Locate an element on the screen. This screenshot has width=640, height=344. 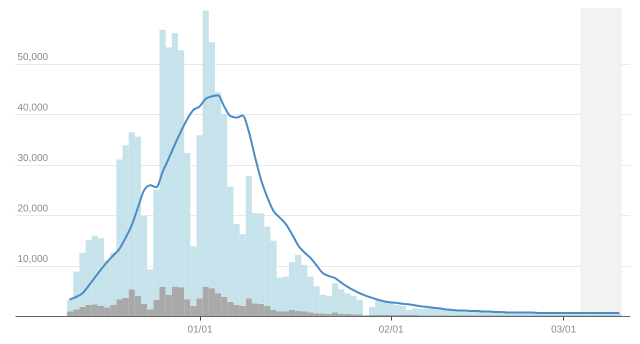
x-tick-label: 01/01 is located at coordinates (201, 330).